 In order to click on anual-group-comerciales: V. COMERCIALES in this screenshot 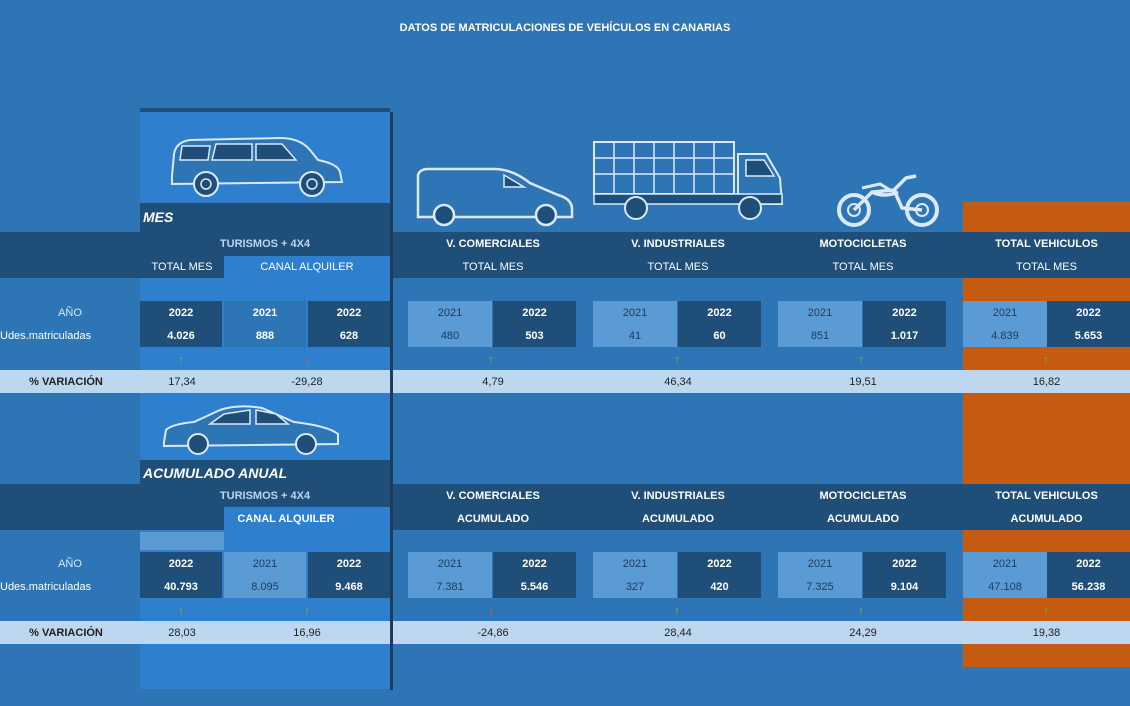, I will do `click(493, 495)`.